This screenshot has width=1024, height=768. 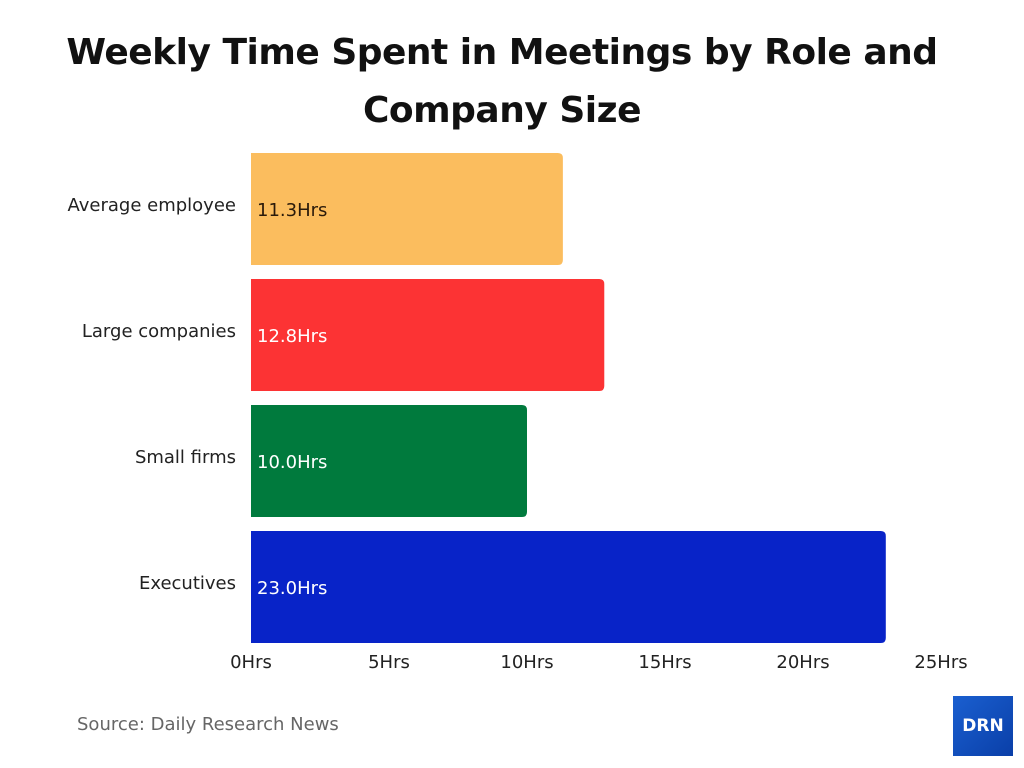 What do you see at coordinates (251, 662) in the screenshot?
I see `x-tick-label: 0Hrs` at bounding box center [251, 662].